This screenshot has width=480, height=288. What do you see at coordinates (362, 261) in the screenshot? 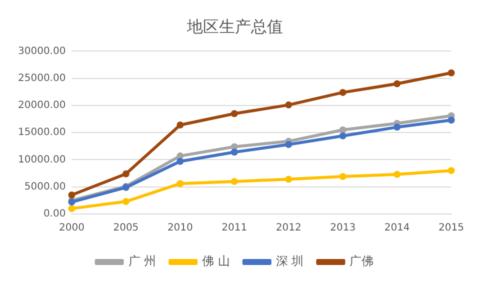
I see `legend-label: 广佛` at bounding box center [362, 261].